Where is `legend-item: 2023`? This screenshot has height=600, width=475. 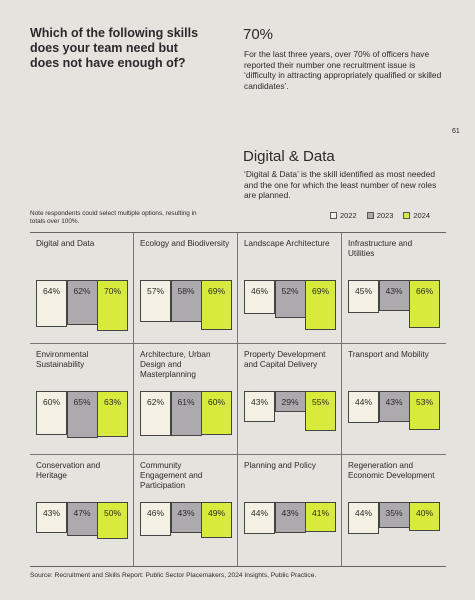 legend-item: 2023 is located at coordinates (380, 215).